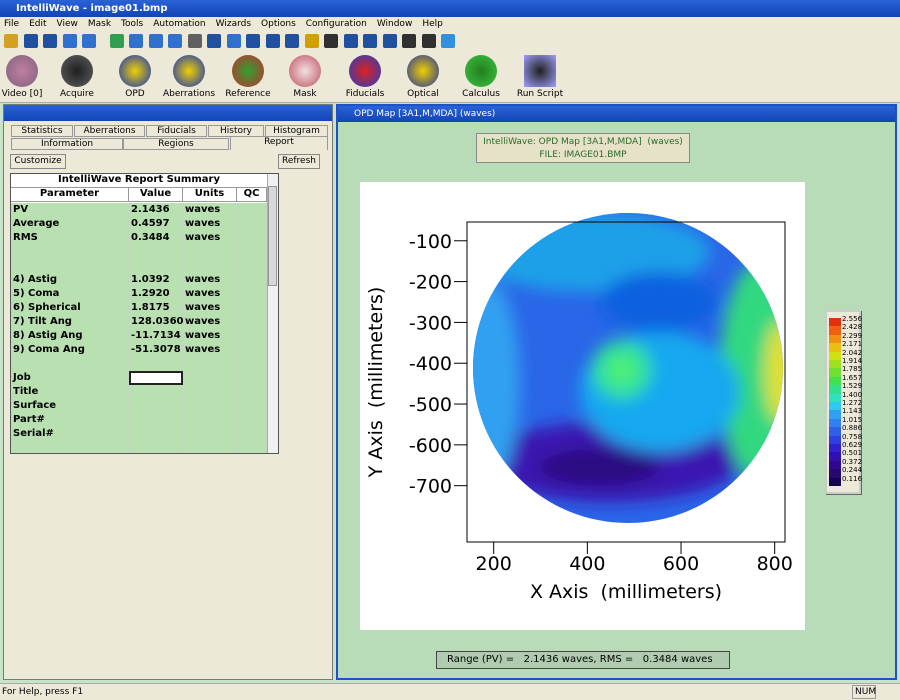  What do you see at coordinates (432, 24) in the screenshot?
I see `menu-item: Help` at bounding box center [432, 24].